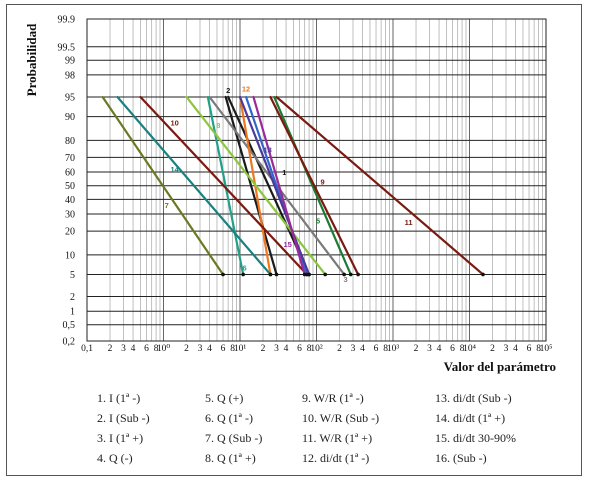  Describe the element at coordinates (475, 438) in the screenshot. I see `legend-item-15: 15. di/dt 30-90%` at that location.